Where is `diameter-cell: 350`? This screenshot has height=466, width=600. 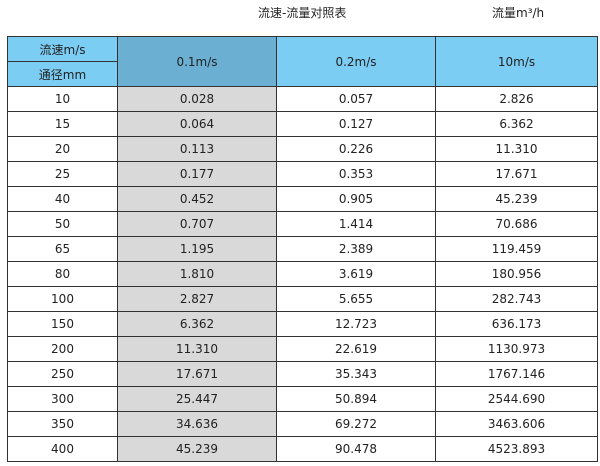
diameter-cell: 350 is located at coordinates (62, 424).